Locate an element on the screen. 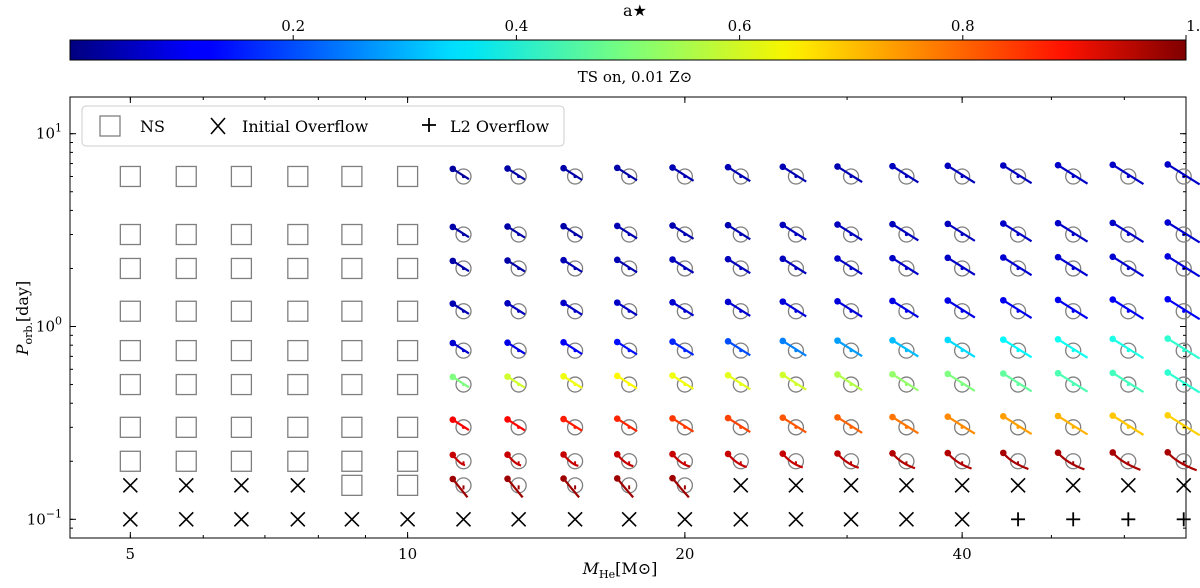  colorbar-tick-label: 0.8 is located at coordinates (963, 26).